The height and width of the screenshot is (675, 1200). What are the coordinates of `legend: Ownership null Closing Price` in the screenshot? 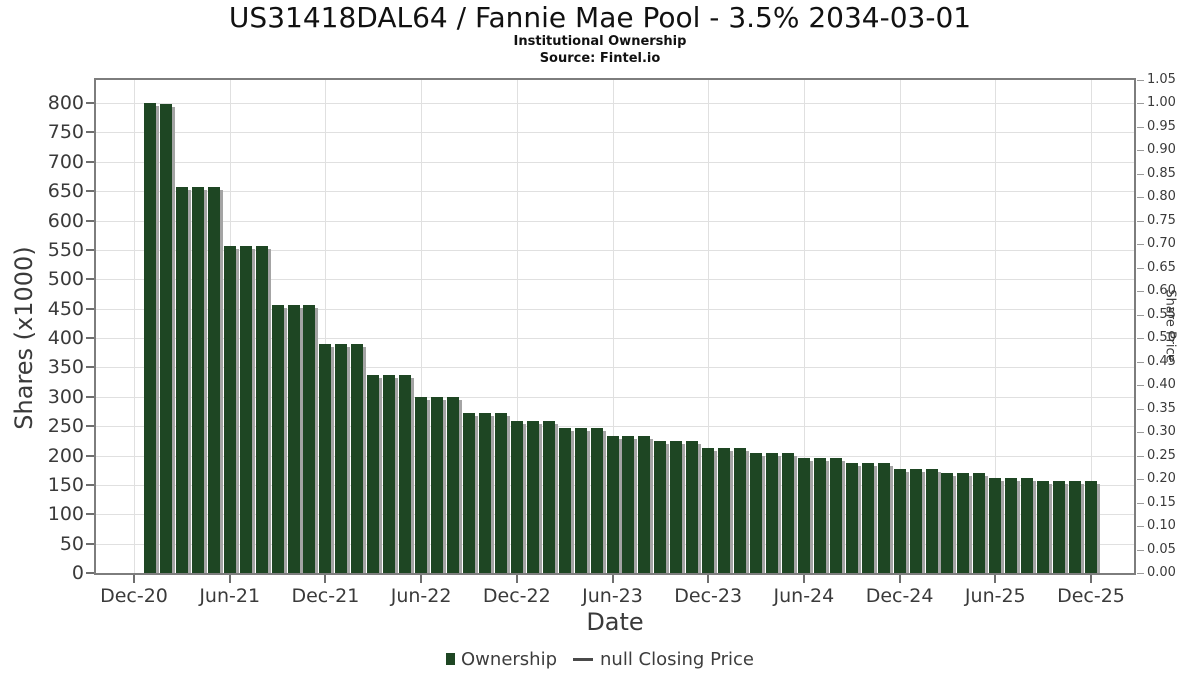 It's located at (600, 659).